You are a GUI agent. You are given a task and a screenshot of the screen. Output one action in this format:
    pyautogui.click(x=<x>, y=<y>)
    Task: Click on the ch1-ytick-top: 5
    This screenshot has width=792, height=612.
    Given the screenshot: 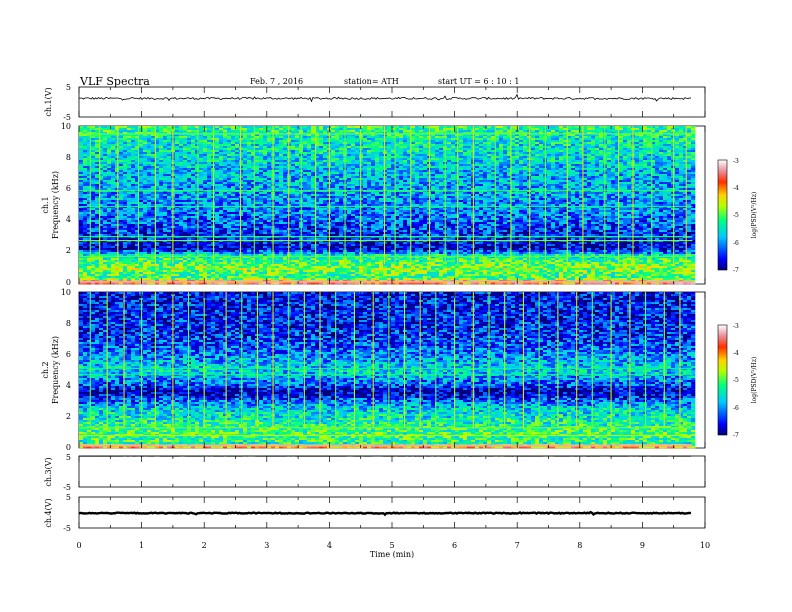 What is the action you would take?
    pyautogui.click(x=68, y=87)
    